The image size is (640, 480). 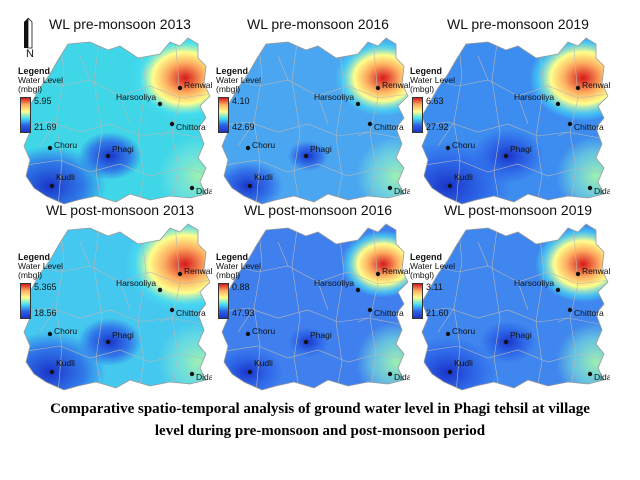 What do you see at coordinates (518, 24) in the screenshot?
I see `panel-title: WL pre-monsoon 2019` at bounding box center [518, 24].